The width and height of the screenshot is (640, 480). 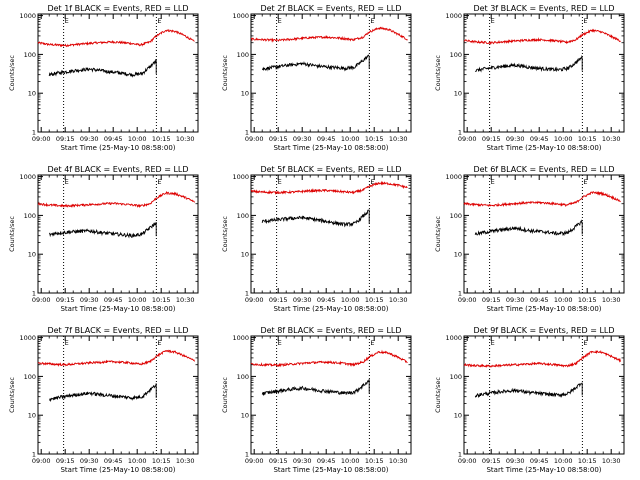 What do you see at coordinates (117, 330) in the screenshot?
I see `panel-title: Det 7f BLACK = Events, RED = LLD` at bounding box center [117, 330].